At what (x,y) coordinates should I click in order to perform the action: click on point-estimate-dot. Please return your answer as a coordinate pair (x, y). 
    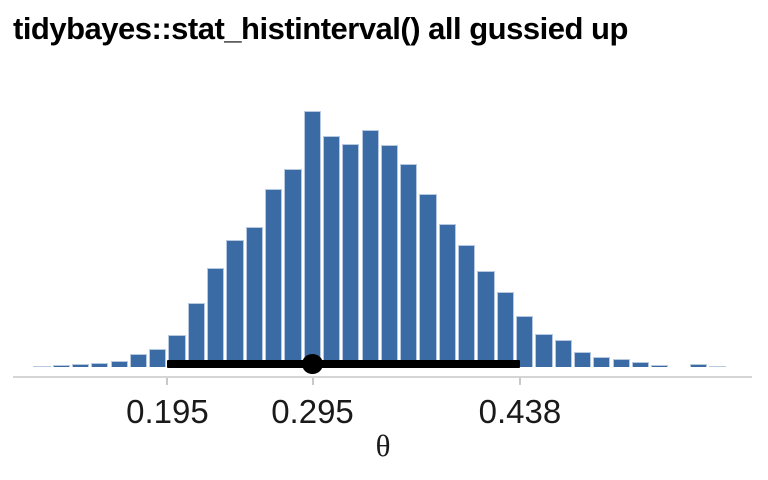
    Looking at the image, I should click on (312, 364).